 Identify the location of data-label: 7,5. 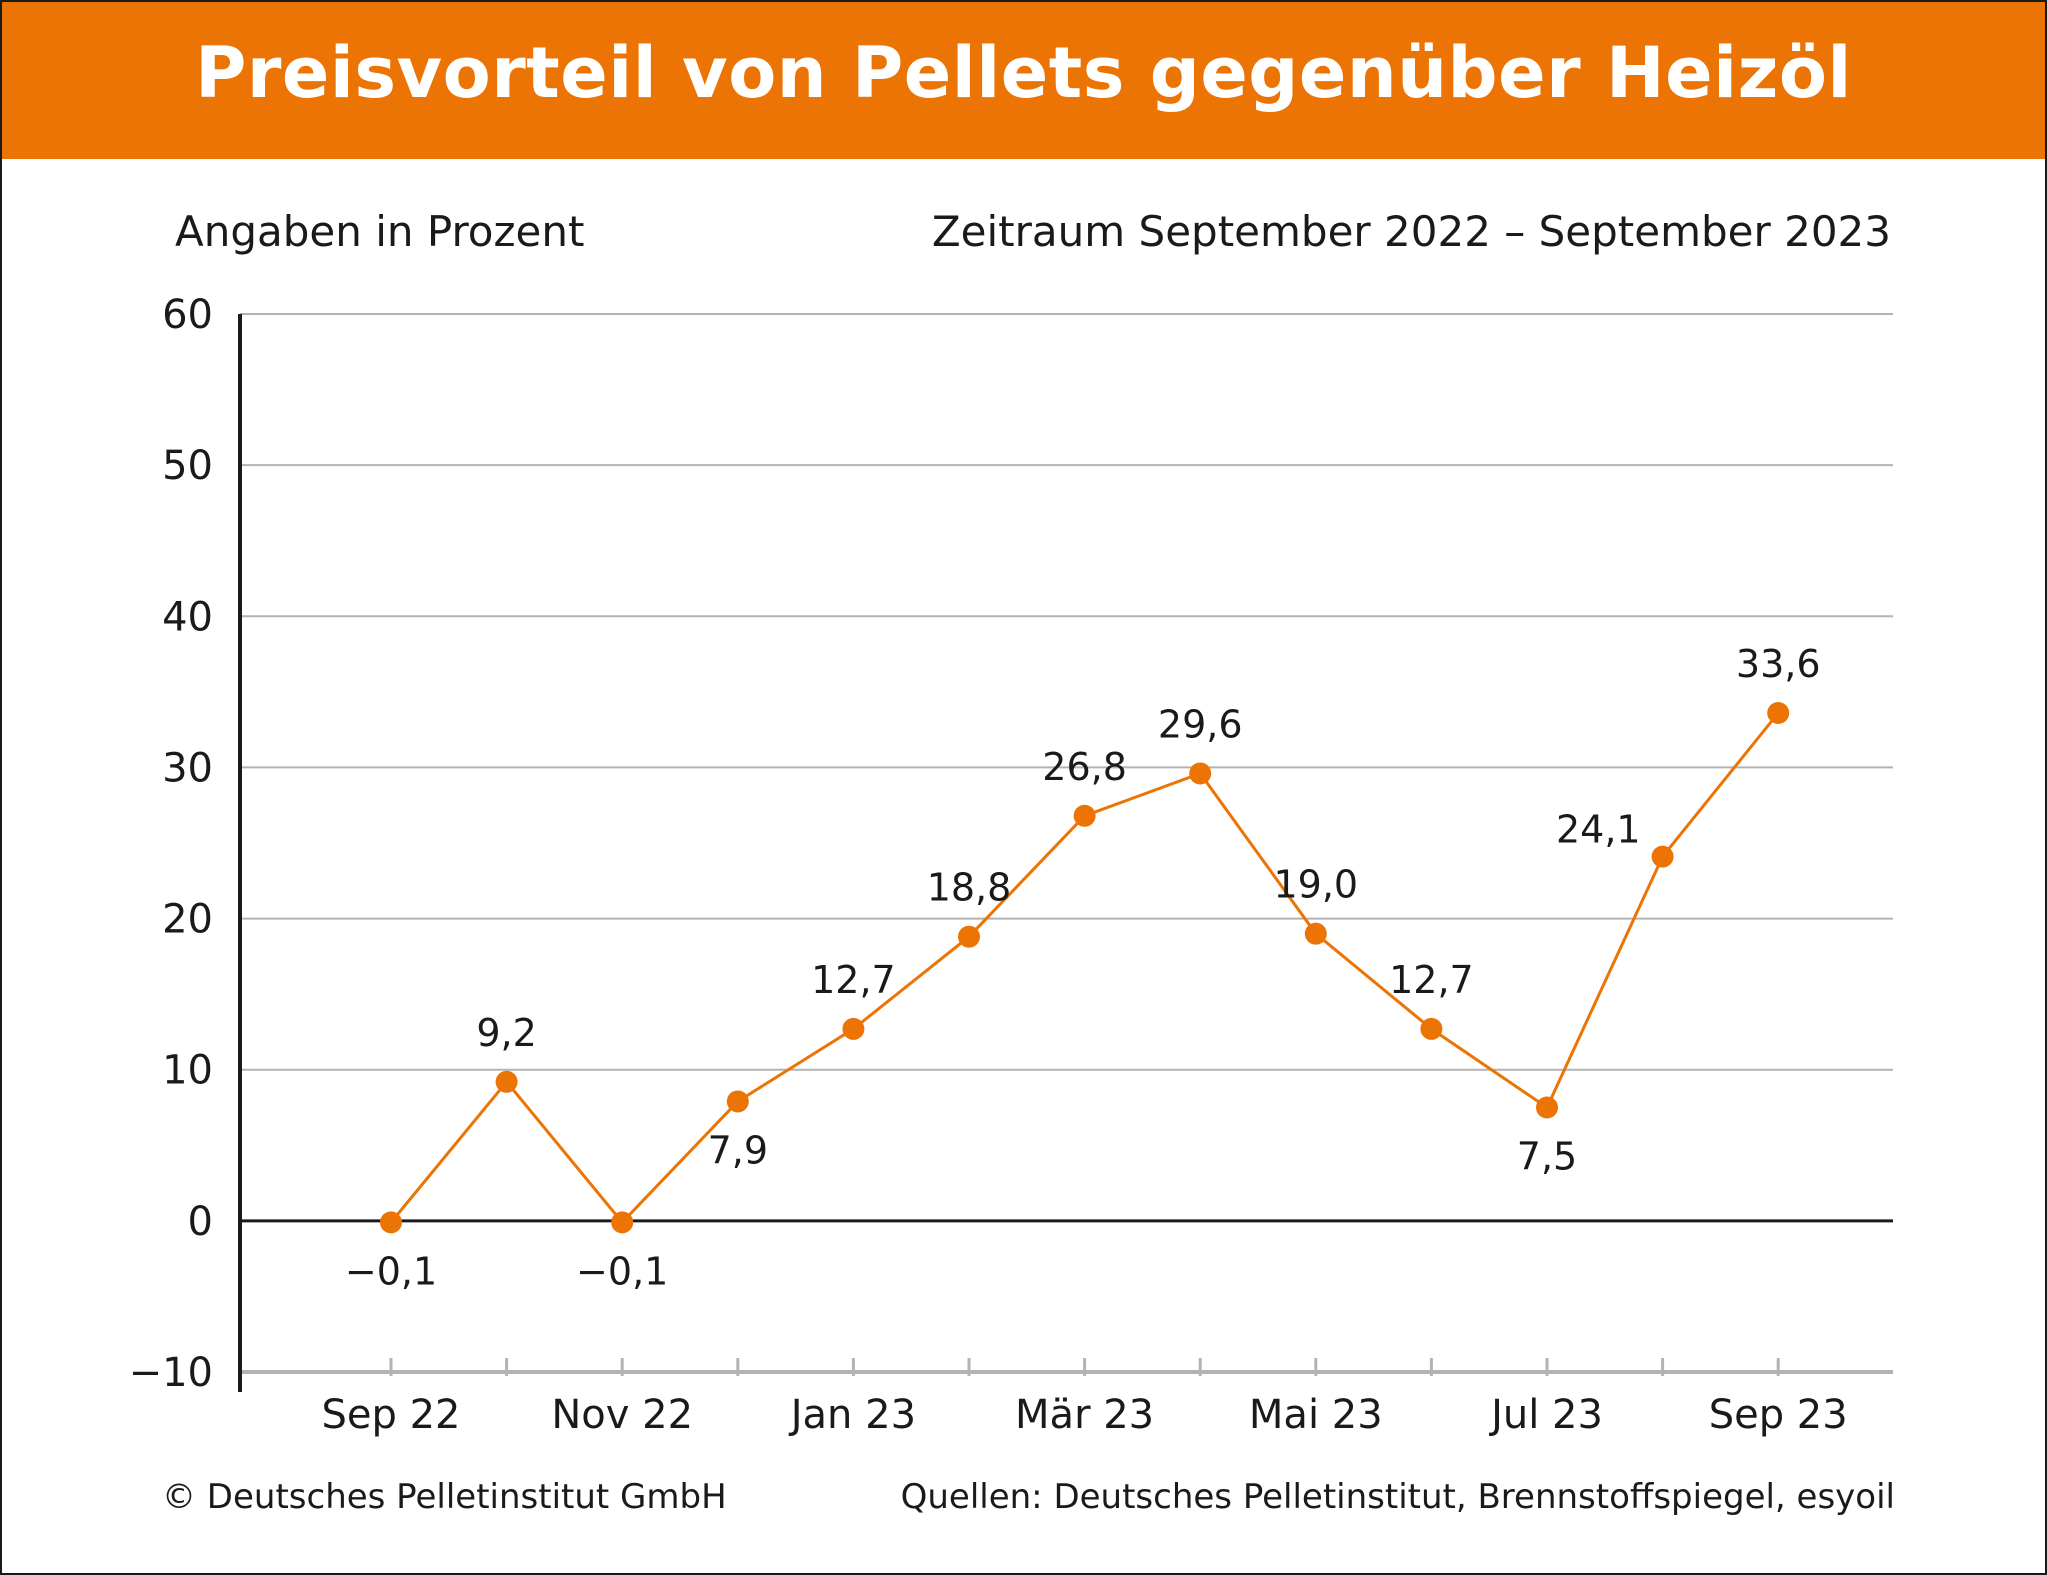
(1547, 1157).